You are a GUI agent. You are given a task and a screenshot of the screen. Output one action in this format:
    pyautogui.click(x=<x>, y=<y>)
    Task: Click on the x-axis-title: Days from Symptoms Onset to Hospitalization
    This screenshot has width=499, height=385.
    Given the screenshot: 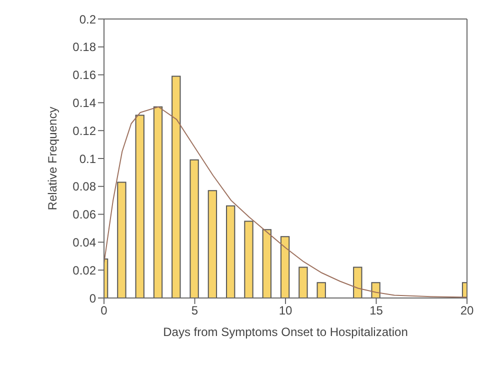 What is the action you would take?
    pyautogui.click(x=285, y=332)
    